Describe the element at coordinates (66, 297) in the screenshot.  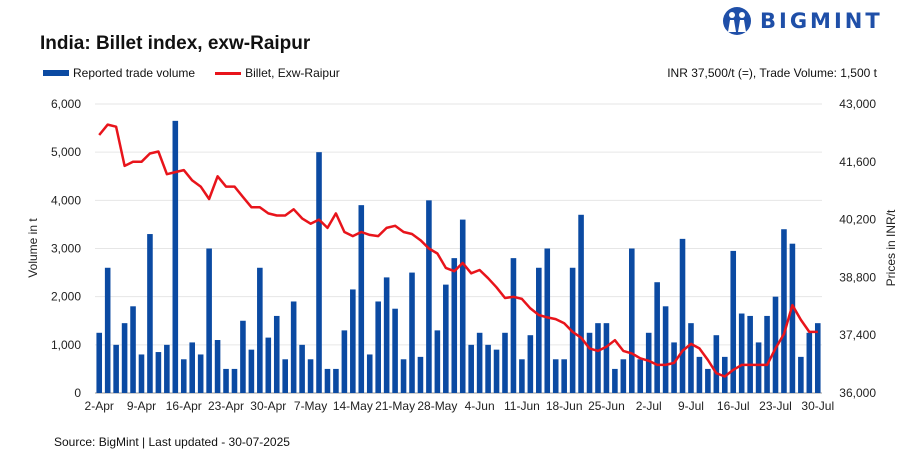
I see `y-left-tick-label: 2,000` at that location.